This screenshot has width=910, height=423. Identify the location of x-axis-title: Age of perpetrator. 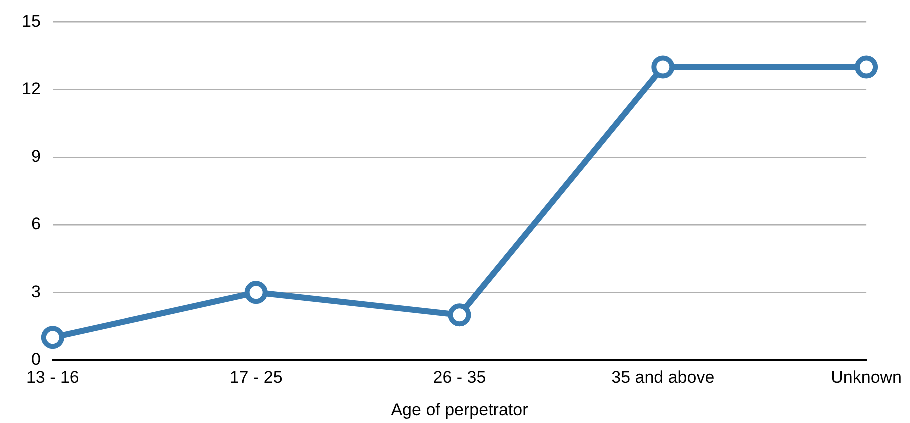
(460, 410).